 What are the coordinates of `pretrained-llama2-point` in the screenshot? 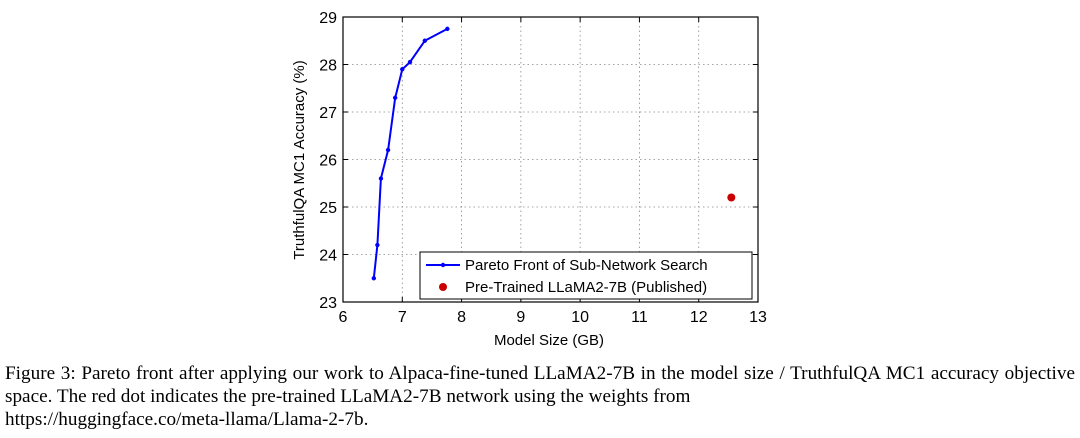 It's located at (731, 197).